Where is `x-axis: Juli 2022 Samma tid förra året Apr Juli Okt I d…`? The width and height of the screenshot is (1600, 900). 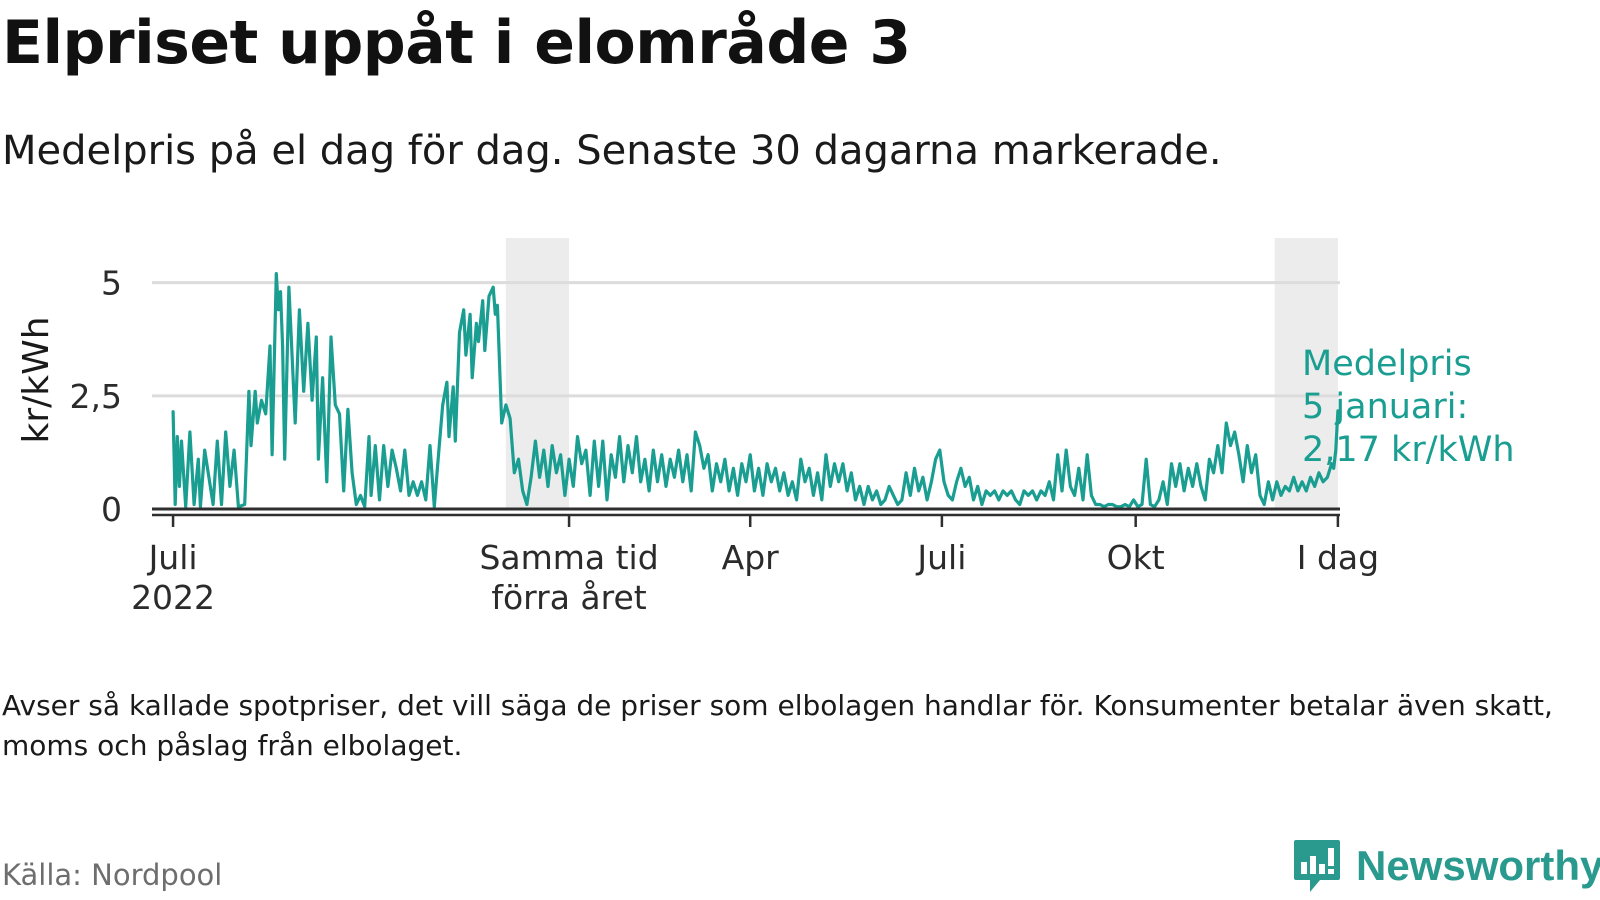 x-axis: Juli 2022 Samma tid förra året Apr Juli Okt I d… is located at coordinates (755, 562).